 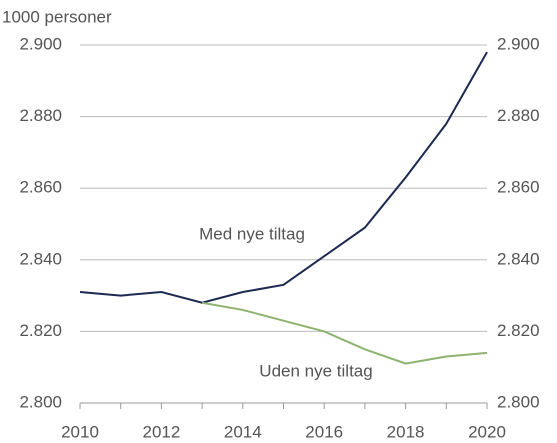 I want to click on series-label: Med nye tiltag, so click(x=252, y=233).